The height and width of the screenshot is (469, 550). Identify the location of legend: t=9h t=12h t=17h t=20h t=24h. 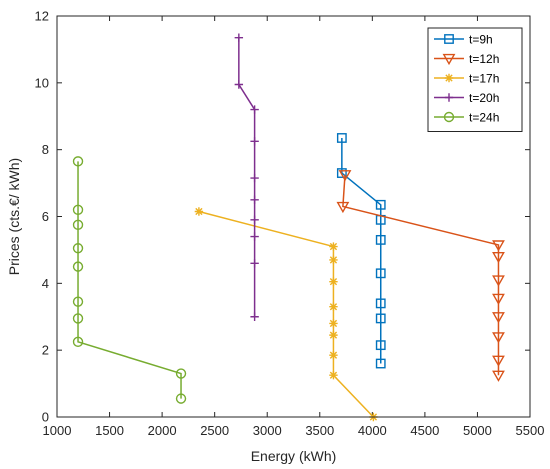
(475, 79).